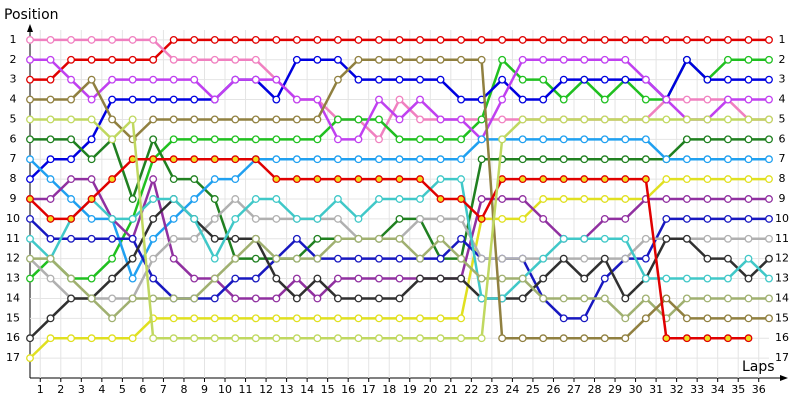 Image resolution: width=800 pixels, height=400 pixels. I want to click on y-tick-label-right: 5, so click(782, 118).